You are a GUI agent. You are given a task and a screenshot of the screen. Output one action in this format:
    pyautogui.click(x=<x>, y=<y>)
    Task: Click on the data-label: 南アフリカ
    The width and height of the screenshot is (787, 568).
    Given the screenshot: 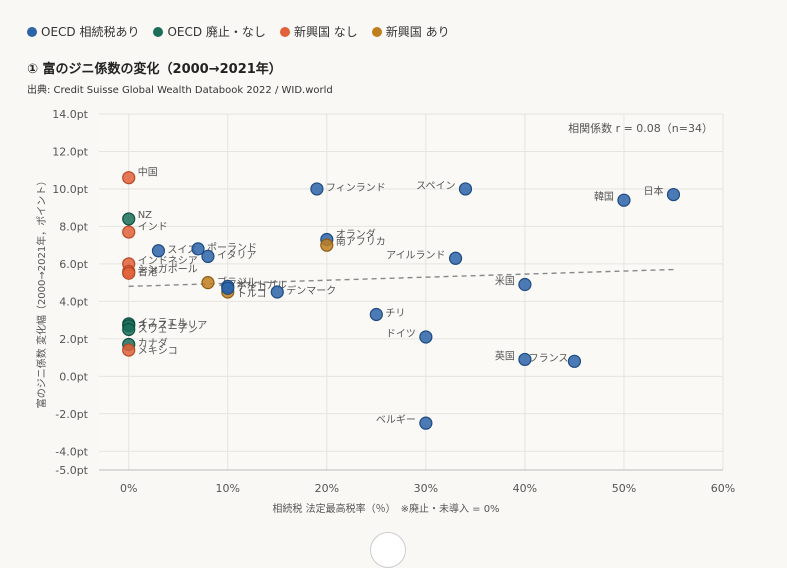 What is the action you would take?
    pyautogui.click(x=361, y=241)
    